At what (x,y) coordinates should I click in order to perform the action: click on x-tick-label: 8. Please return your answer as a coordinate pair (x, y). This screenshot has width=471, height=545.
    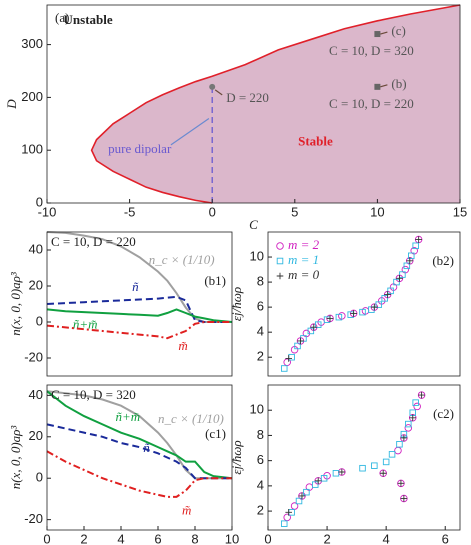
    Looking at the image, I should click on (194, 538).